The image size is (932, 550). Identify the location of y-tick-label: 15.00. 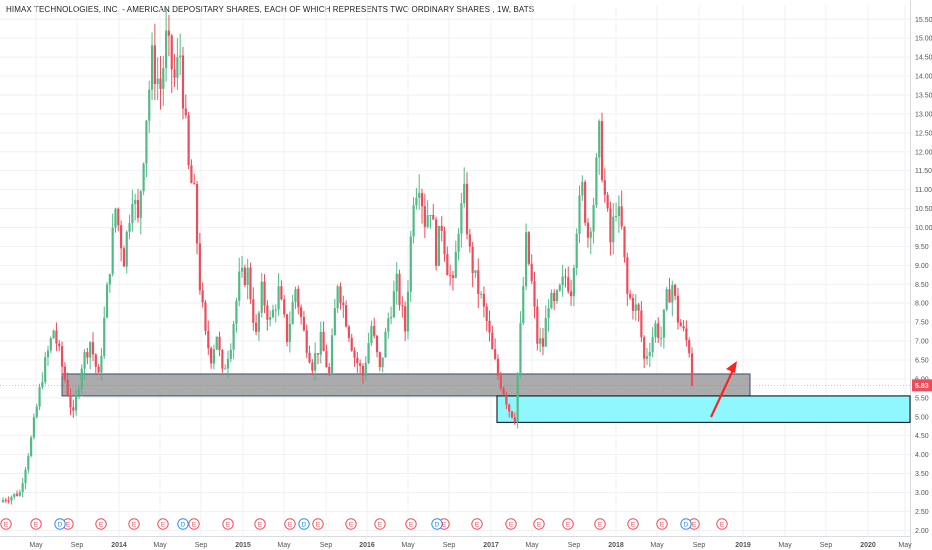
(923, 39).